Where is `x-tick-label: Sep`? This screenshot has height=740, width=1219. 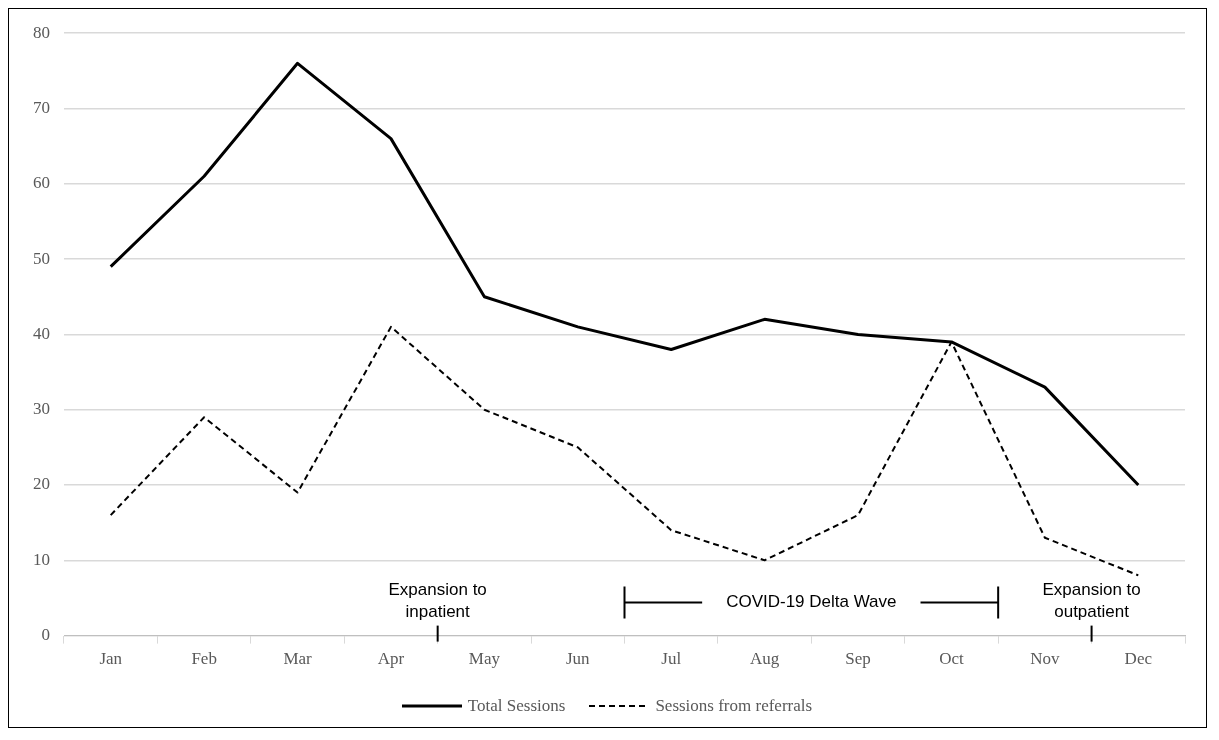
x-tick-label: Sep is located at coordinates (858, 659).